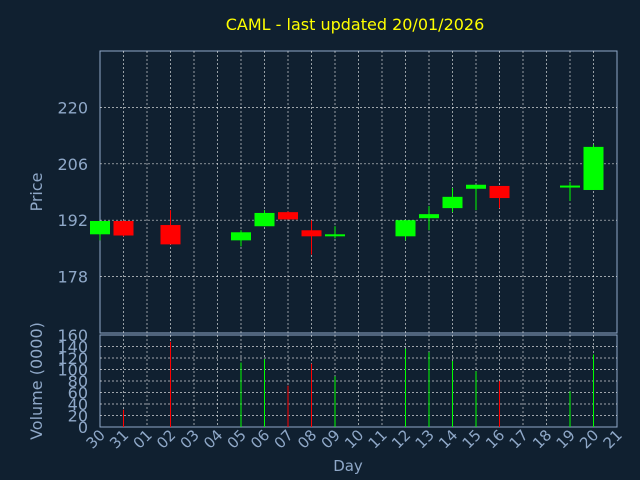 The height and width of the screenshot is (480, 640). Describe the element at coordinates (36, 191) in the screenshot. I see `price-axis-label: Price` at that location.